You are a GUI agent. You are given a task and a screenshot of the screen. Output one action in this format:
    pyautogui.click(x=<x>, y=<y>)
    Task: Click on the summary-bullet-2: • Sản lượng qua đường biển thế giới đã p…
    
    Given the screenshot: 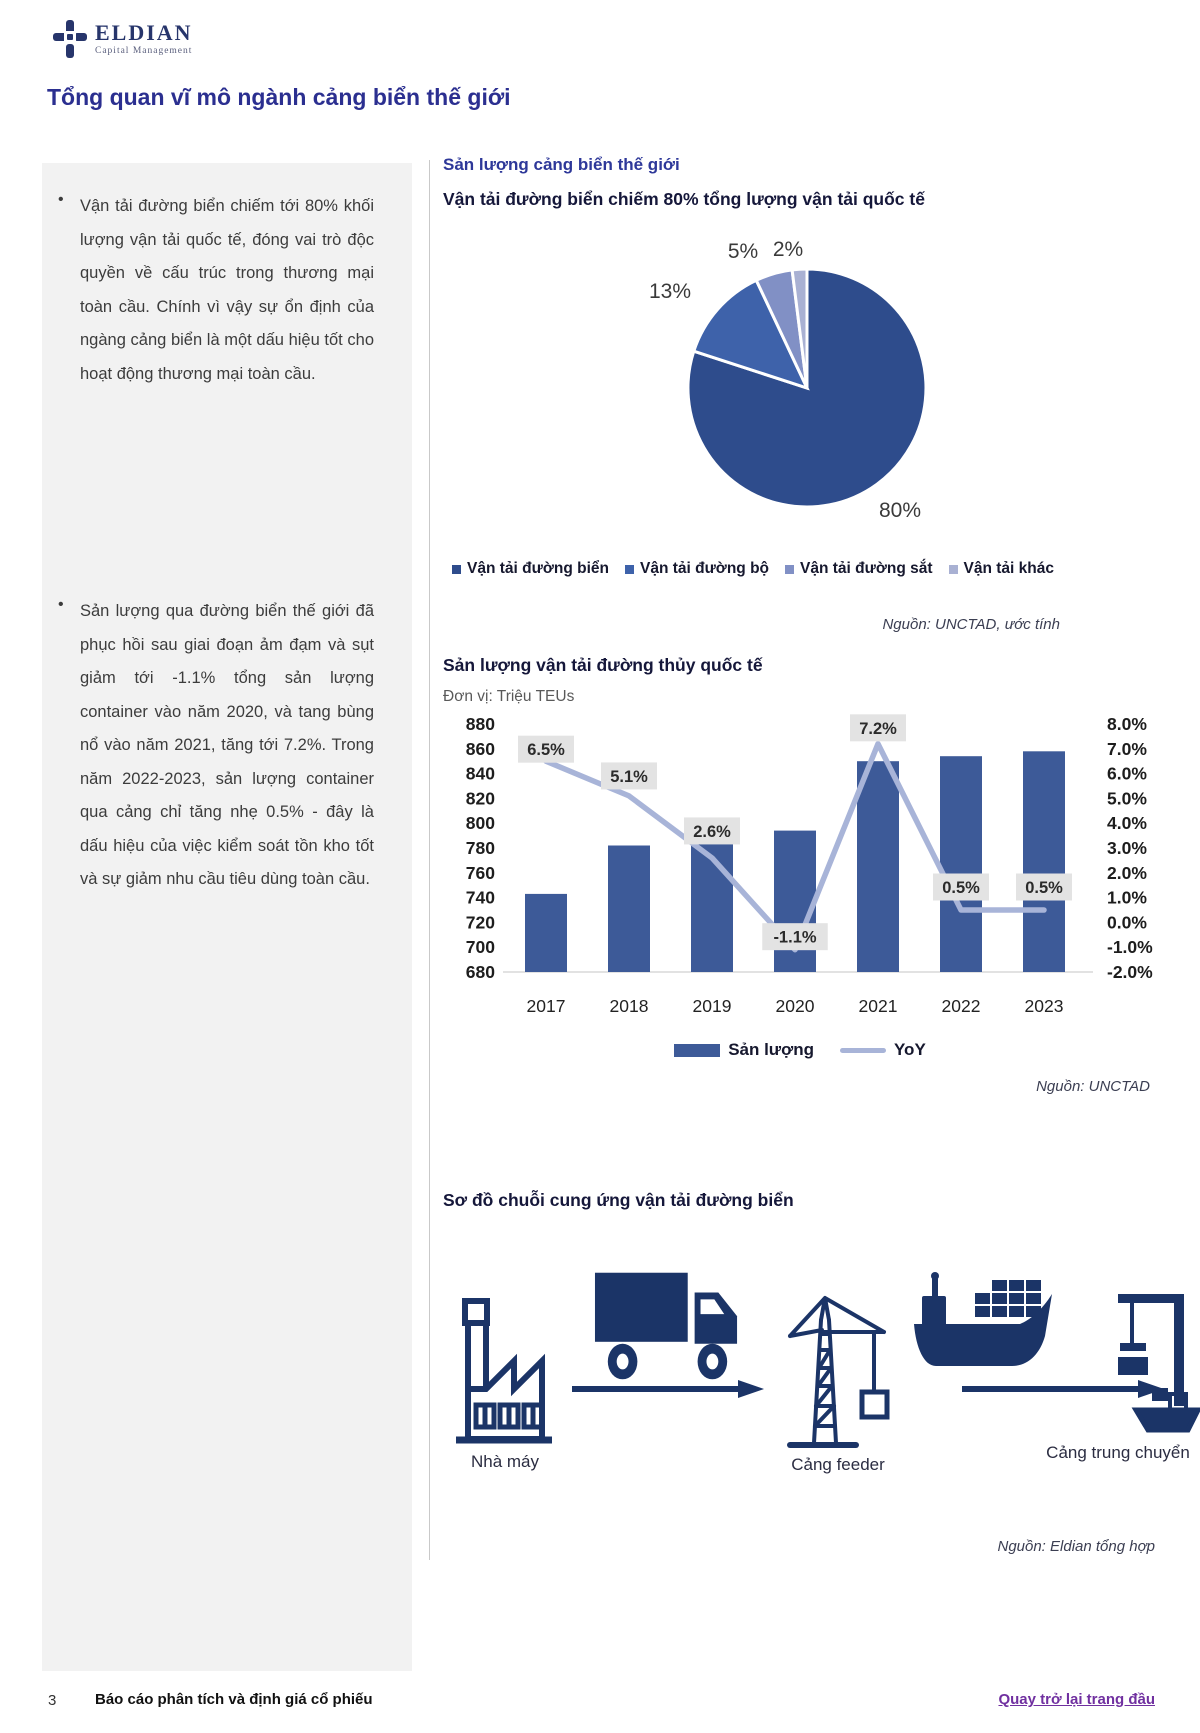 What is the action you would take?
    pyautogui.click(x=223, y=746)
    